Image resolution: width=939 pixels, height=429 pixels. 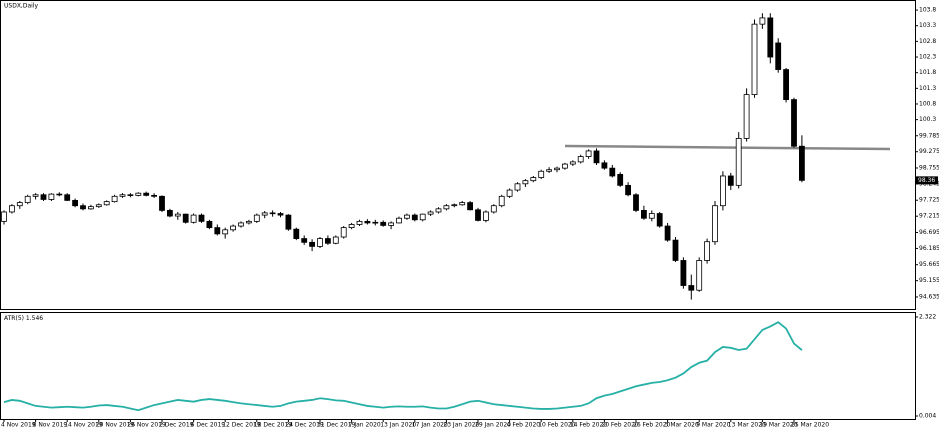 What do you see at coordinates (430, 425) in the screenshot?
I see `x-tick-label: 17 Jan 2020` at bounding box center [430, 425].